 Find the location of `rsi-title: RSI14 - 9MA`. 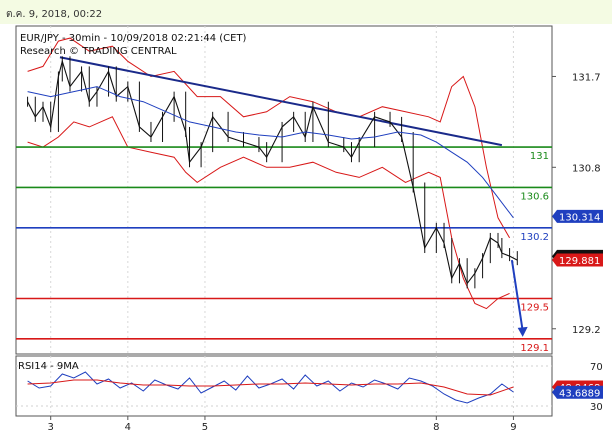

rsi-title: RSI14 - 9MA is located at coordinates (48, 366).